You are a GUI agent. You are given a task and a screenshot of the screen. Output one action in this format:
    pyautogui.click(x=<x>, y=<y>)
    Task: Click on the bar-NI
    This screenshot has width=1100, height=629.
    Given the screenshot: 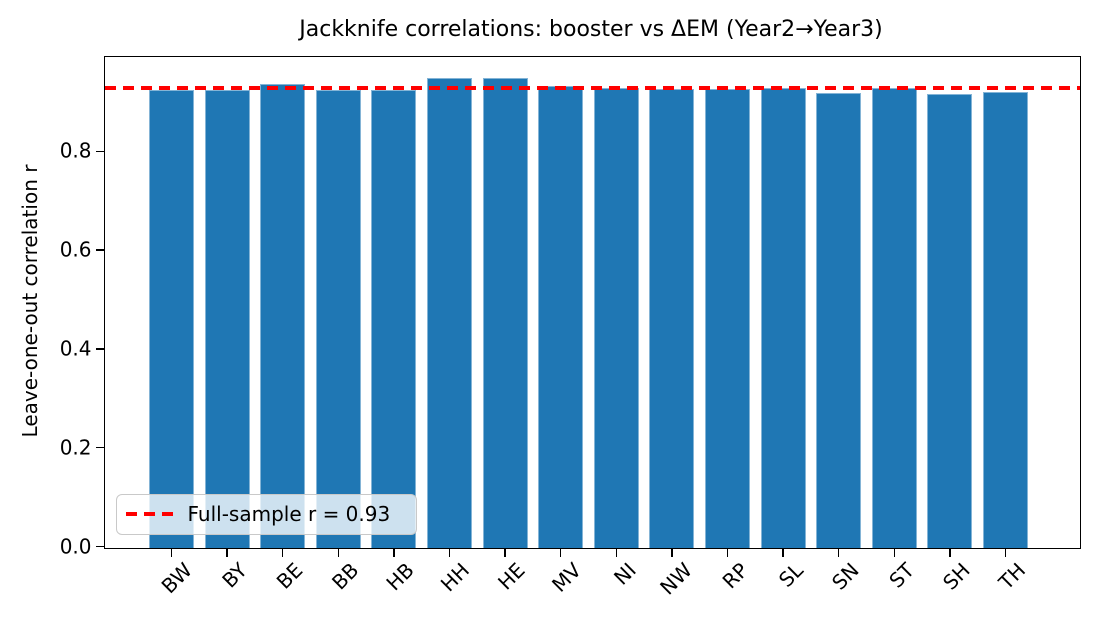 What is the action you would take?
    pyautogui.click(x=616, y=318)
    